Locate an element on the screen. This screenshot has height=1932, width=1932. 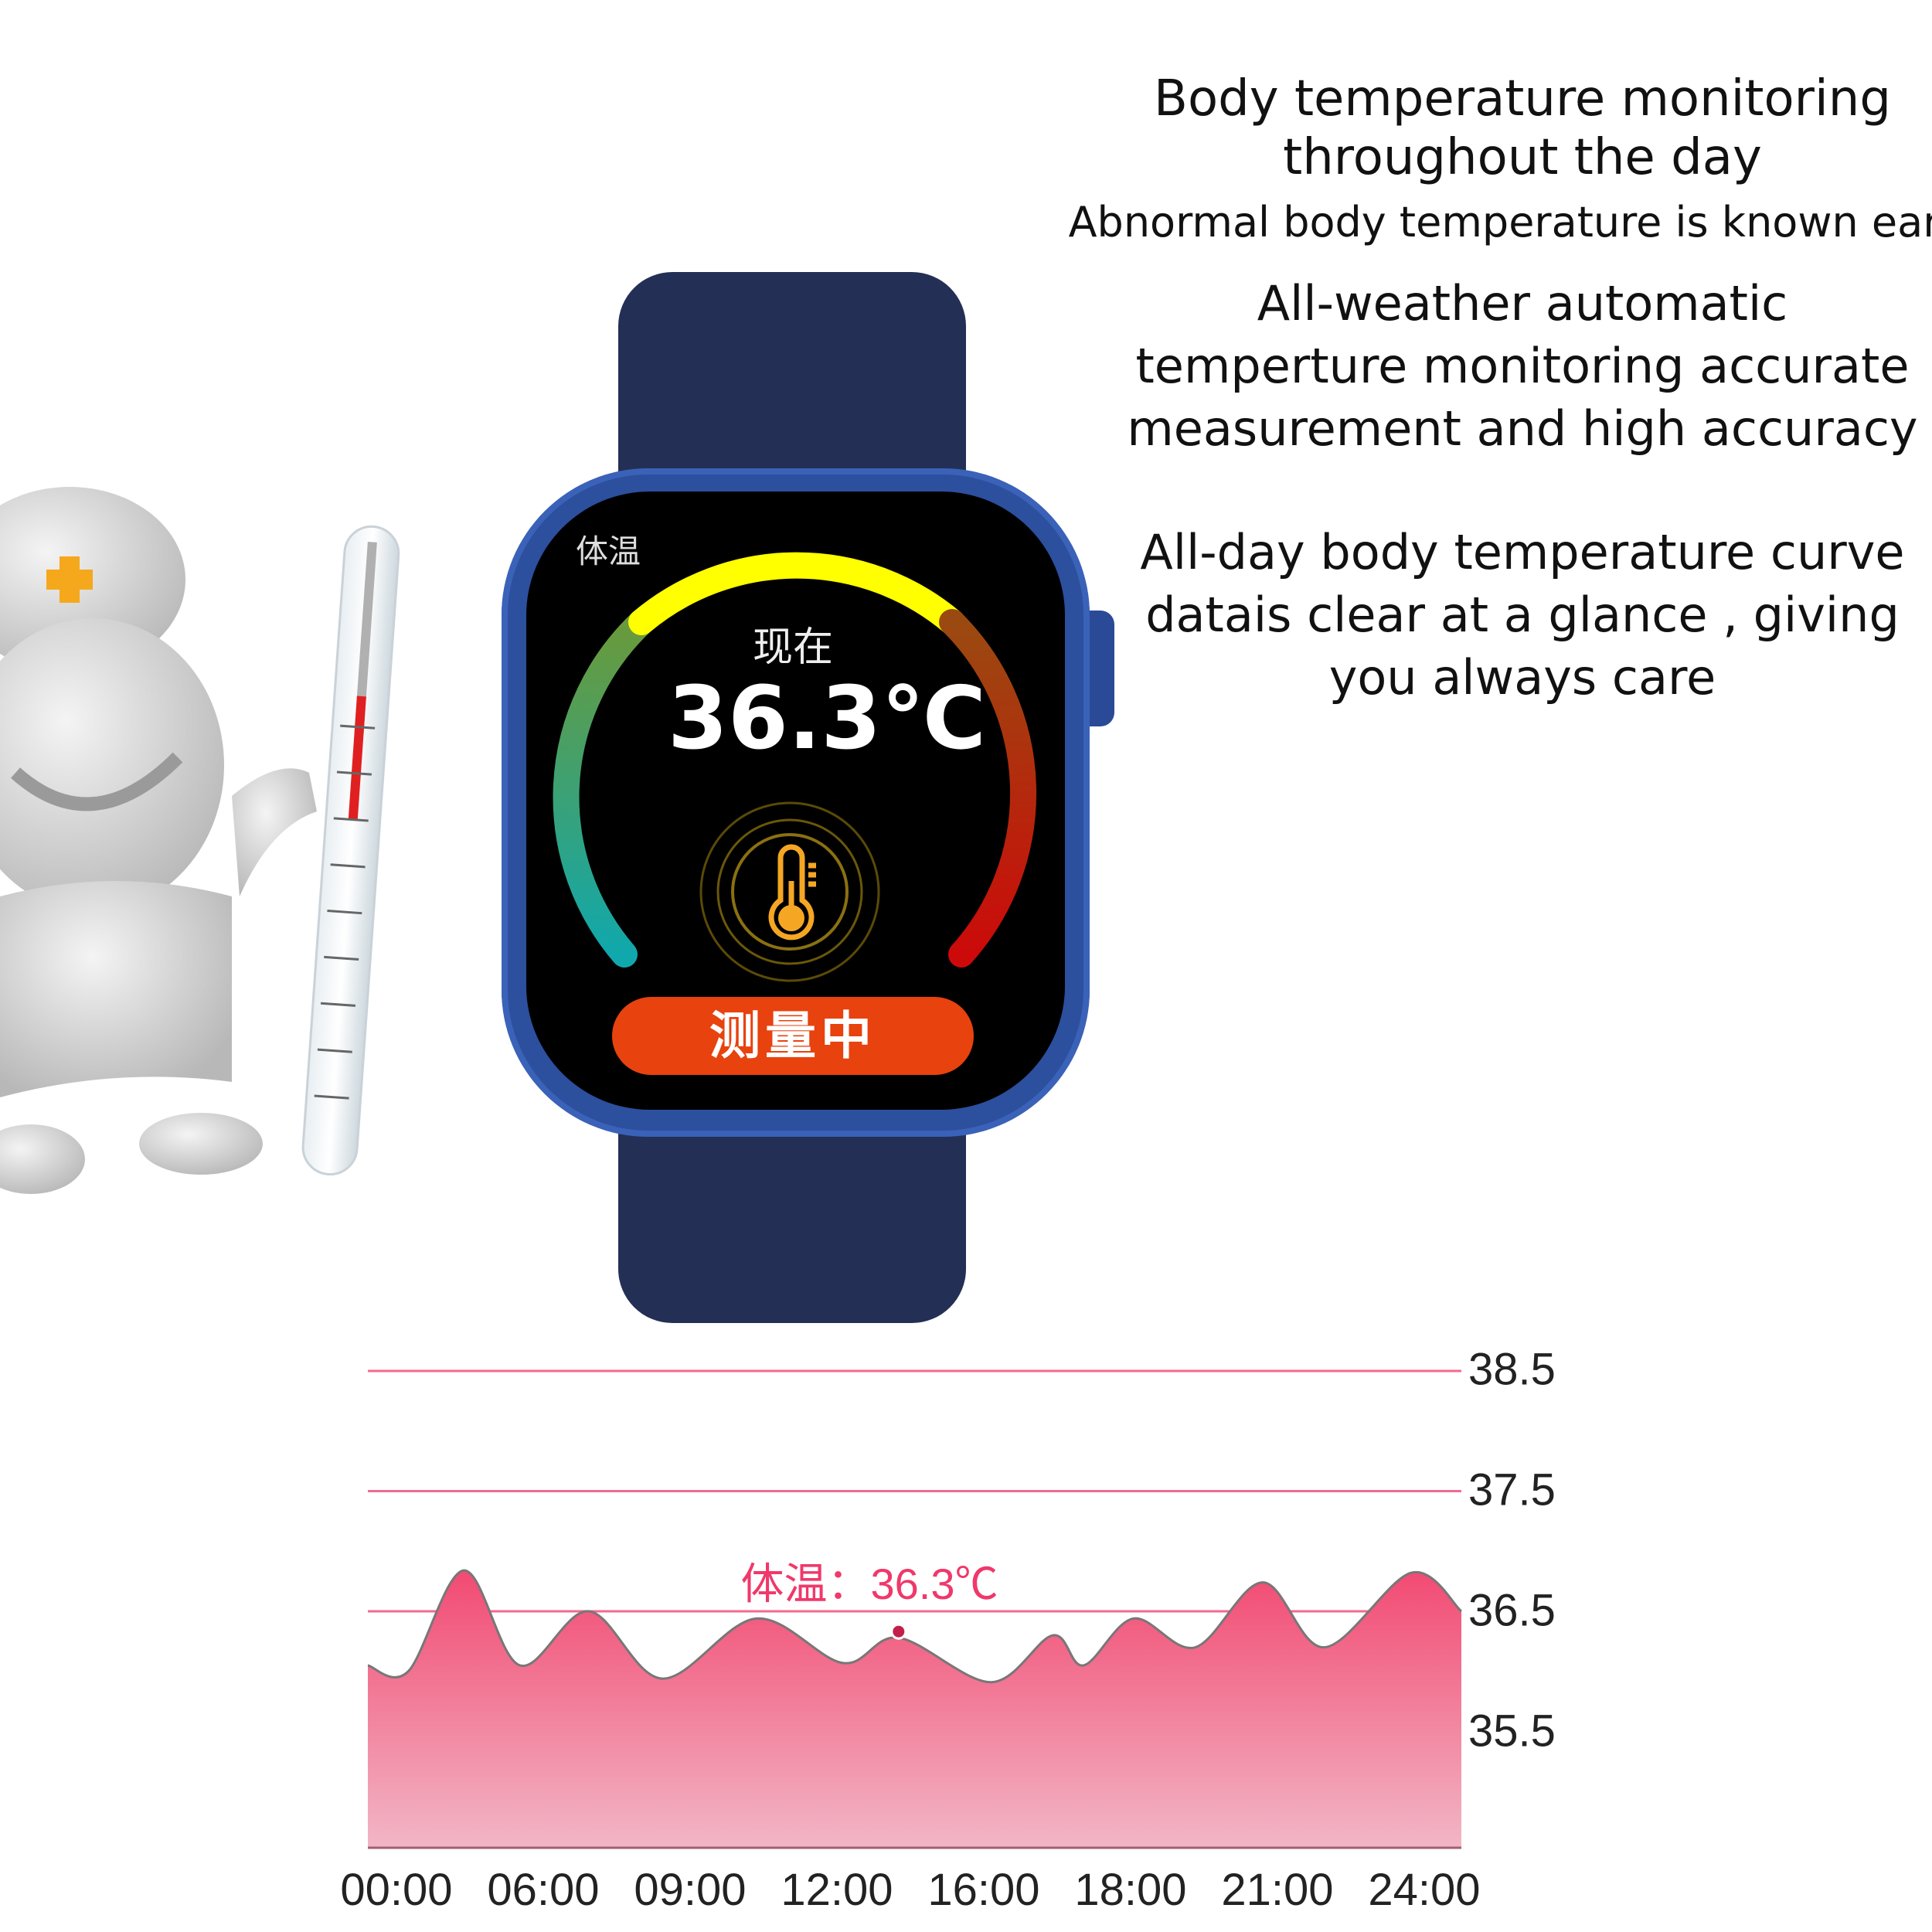
feature1-line-1: All-weather automatic is located at coordinates (1523, 303).